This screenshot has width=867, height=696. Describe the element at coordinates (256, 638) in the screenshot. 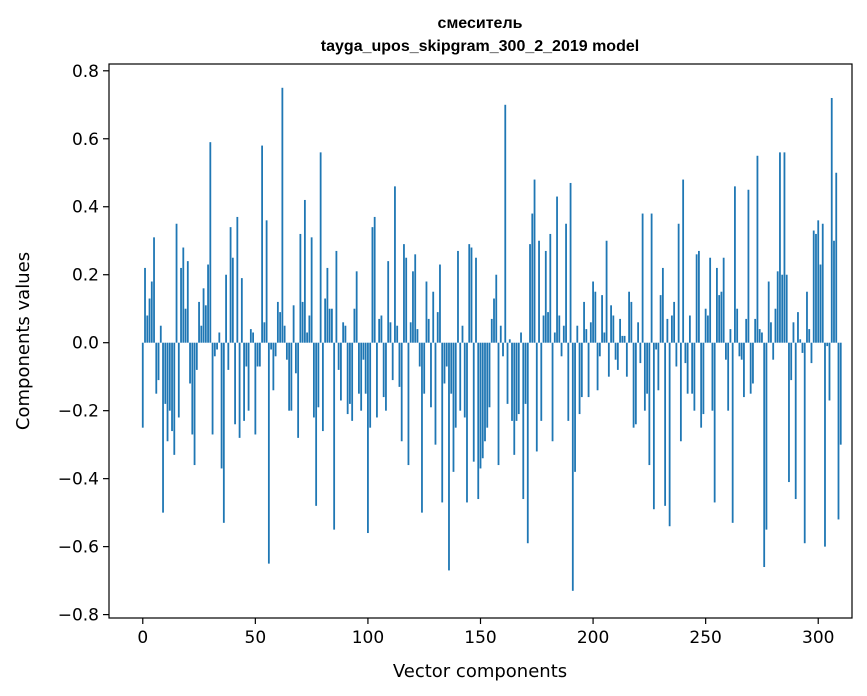

I see `x-tick-label: 50` at that location.